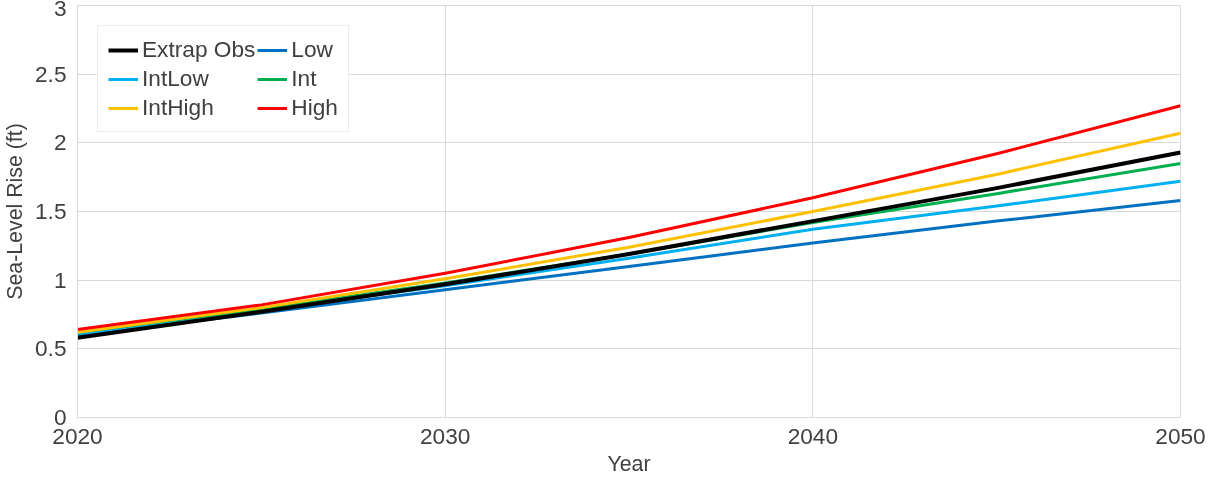 The height and width of the screenshot is (483, 1227). What do you see at coordinates (60, 279) in the screenshot?
I see `y-tick-label: 1` at bounding box center [60, 279].